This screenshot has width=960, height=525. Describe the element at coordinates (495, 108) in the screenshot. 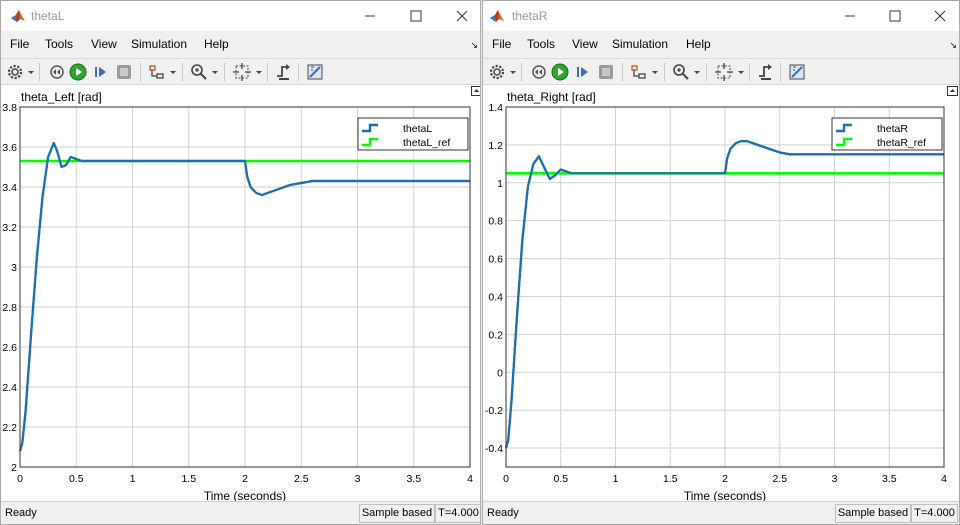

I see `y-tick-label: 1.4` at that location.